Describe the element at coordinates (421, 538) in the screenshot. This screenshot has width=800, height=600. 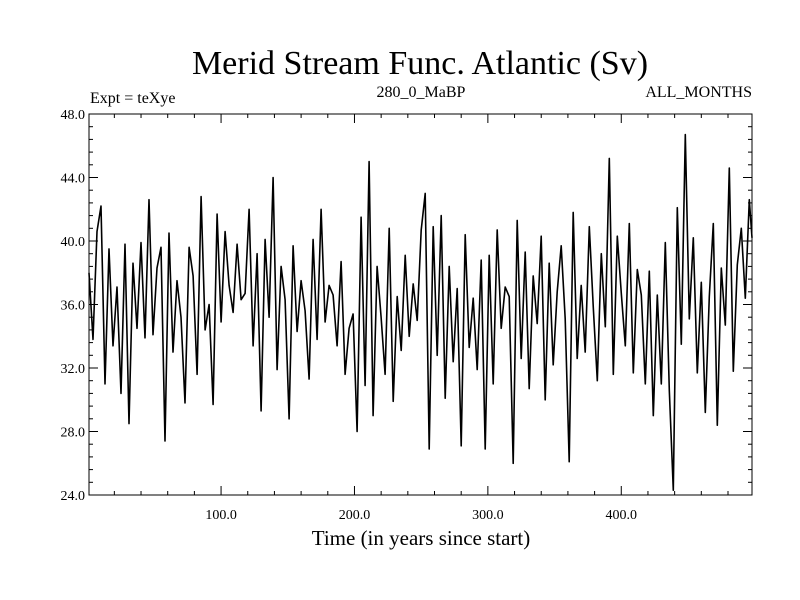
I see `x-axis-label: Time (in years since start)` at that location.